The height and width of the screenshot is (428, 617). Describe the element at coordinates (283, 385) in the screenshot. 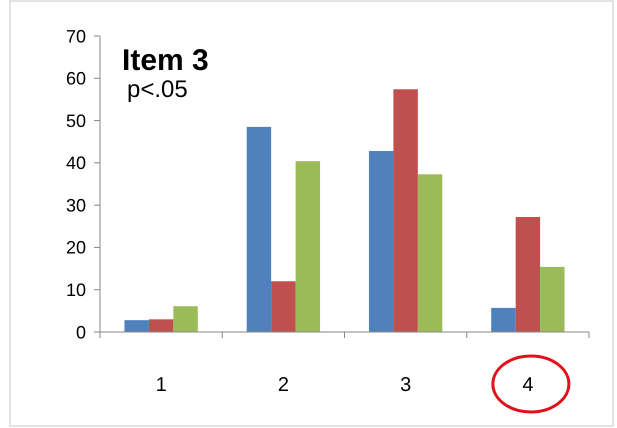

I see `x-tick-label: 2` at that location.